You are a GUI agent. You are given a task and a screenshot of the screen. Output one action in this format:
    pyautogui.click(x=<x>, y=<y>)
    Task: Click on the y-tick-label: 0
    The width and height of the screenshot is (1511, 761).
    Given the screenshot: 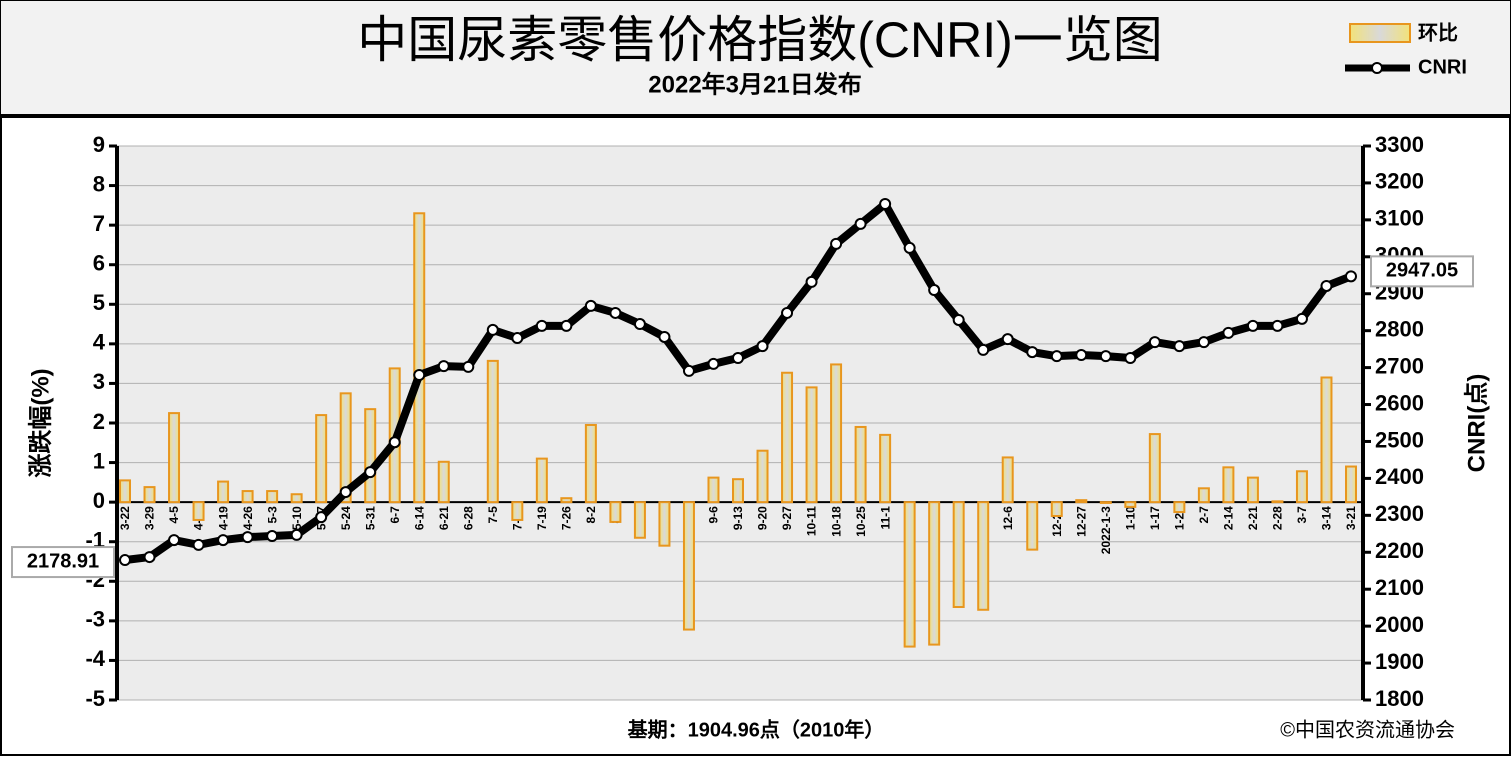 What is the action you would take?
    pyautogui.click(x=99, y=500)
    